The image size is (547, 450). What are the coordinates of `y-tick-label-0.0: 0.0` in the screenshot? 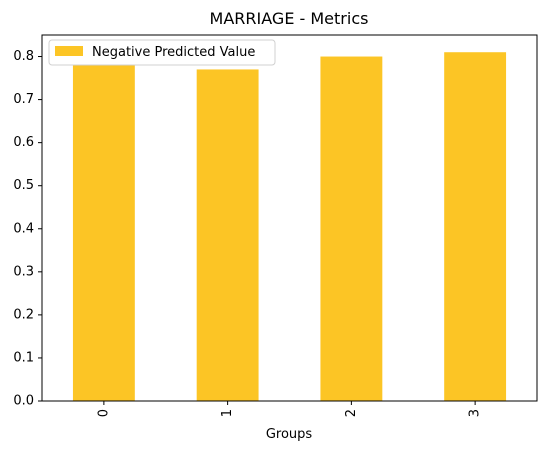 It's located at (23, 401).